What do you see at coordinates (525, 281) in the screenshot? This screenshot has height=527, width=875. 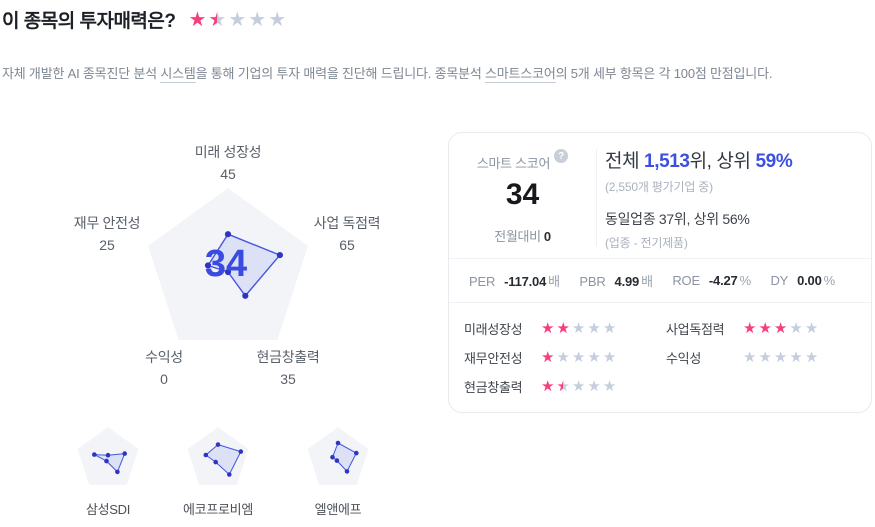 I see `metric-value: -117.04` at bounding box center [525, 281].